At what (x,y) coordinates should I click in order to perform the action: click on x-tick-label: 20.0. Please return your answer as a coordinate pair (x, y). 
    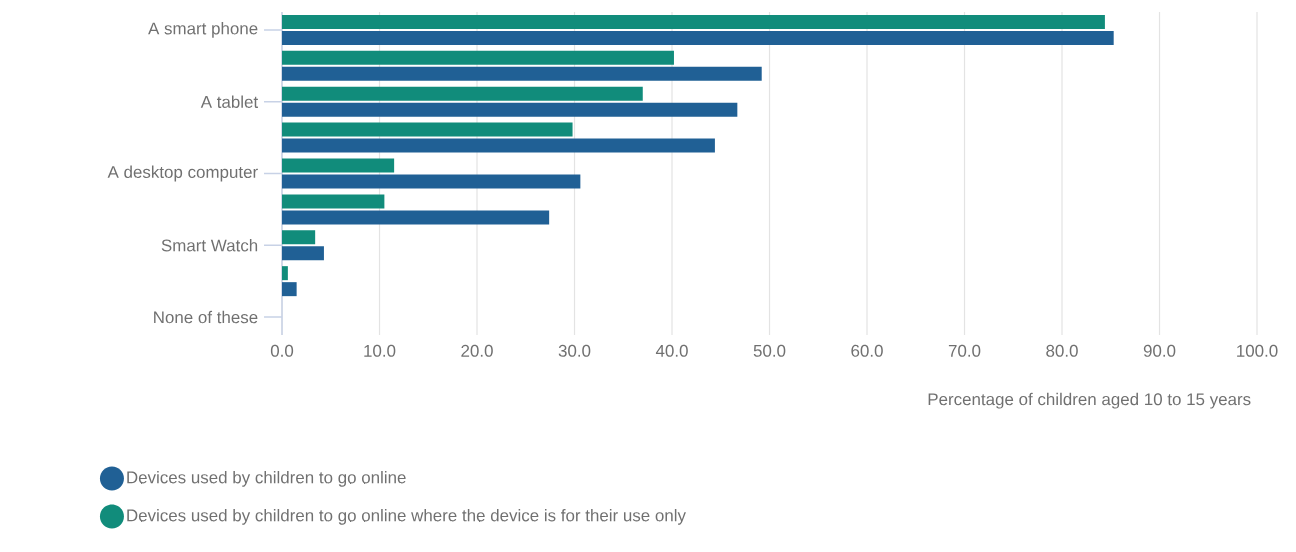
    Looking at the image, I should click on (477, 350).